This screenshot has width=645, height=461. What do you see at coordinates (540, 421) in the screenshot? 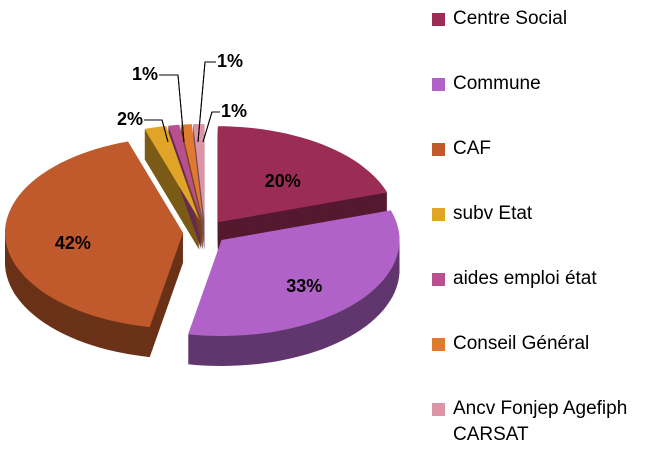
I see `legend-label: Ancv Fonjep Agefiph CARSAT` at bounding box center [540, 421].